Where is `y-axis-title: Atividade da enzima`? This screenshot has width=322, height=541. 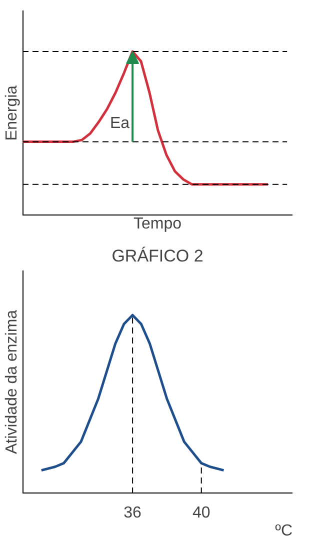
y-axis-title: Atividade da enzima is located at coordinates (12, 382).